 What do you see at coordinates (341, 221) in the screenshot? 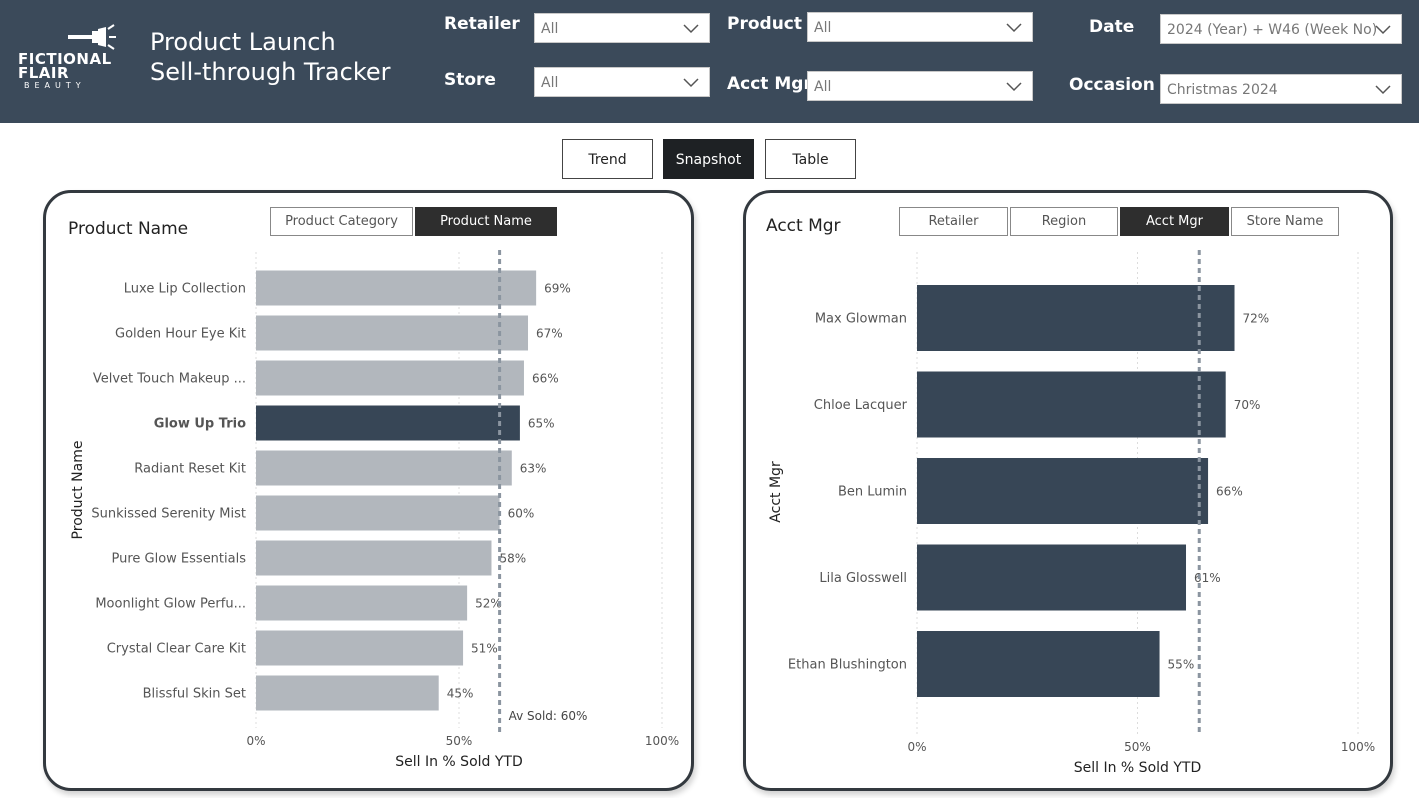
I see `tab-product-category: Product Category` at bounding box center [341, 221].